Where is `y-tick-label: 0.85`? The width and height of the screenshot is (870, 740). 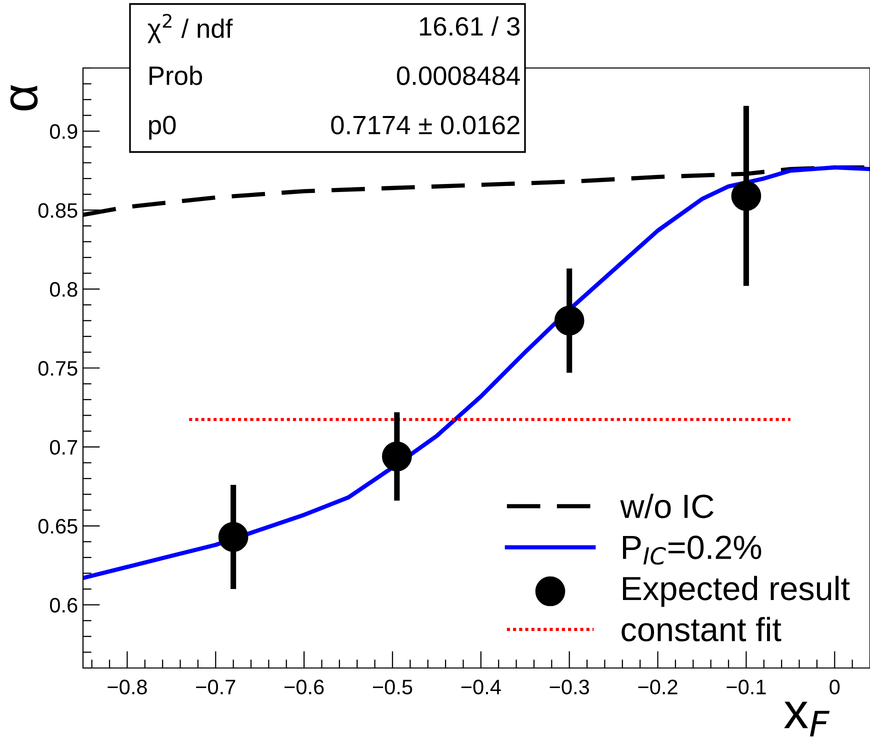
y-tick-label: 0.85 is located at coordinates (58, 210).